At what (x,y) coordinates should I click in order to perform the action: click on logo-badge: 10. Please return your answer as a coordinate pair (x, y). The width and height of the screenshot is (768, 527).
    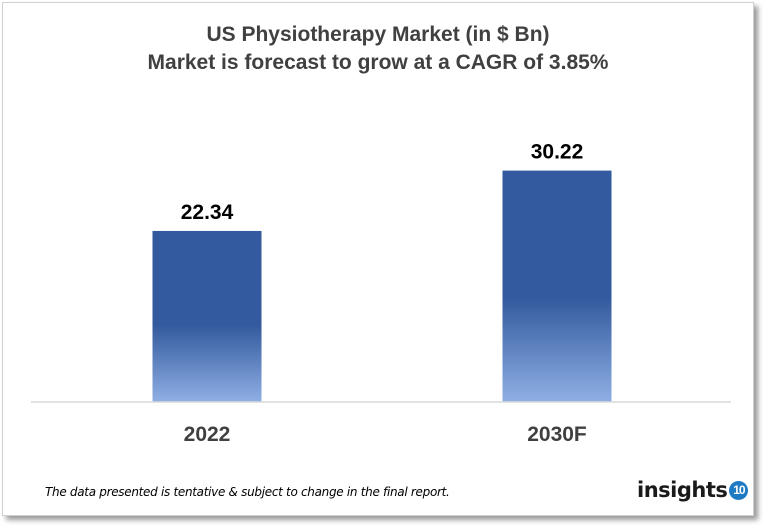
    Looking at the image, I should click on (739, 490).